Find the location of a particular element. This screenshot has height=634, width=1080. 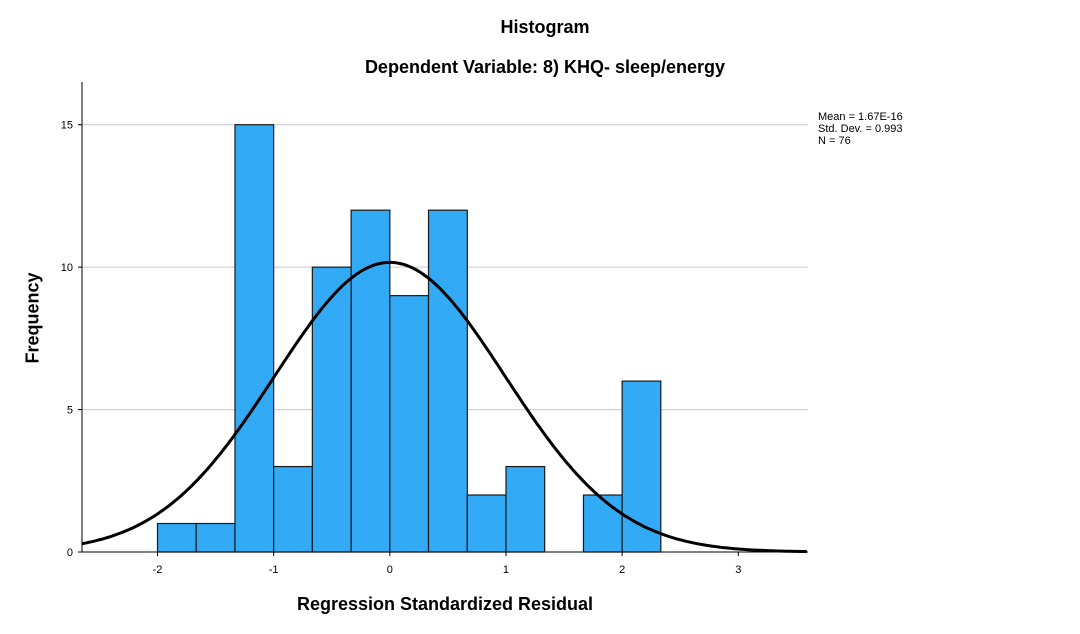

y-tick-label: 15 is located at coordinates (67, 126).